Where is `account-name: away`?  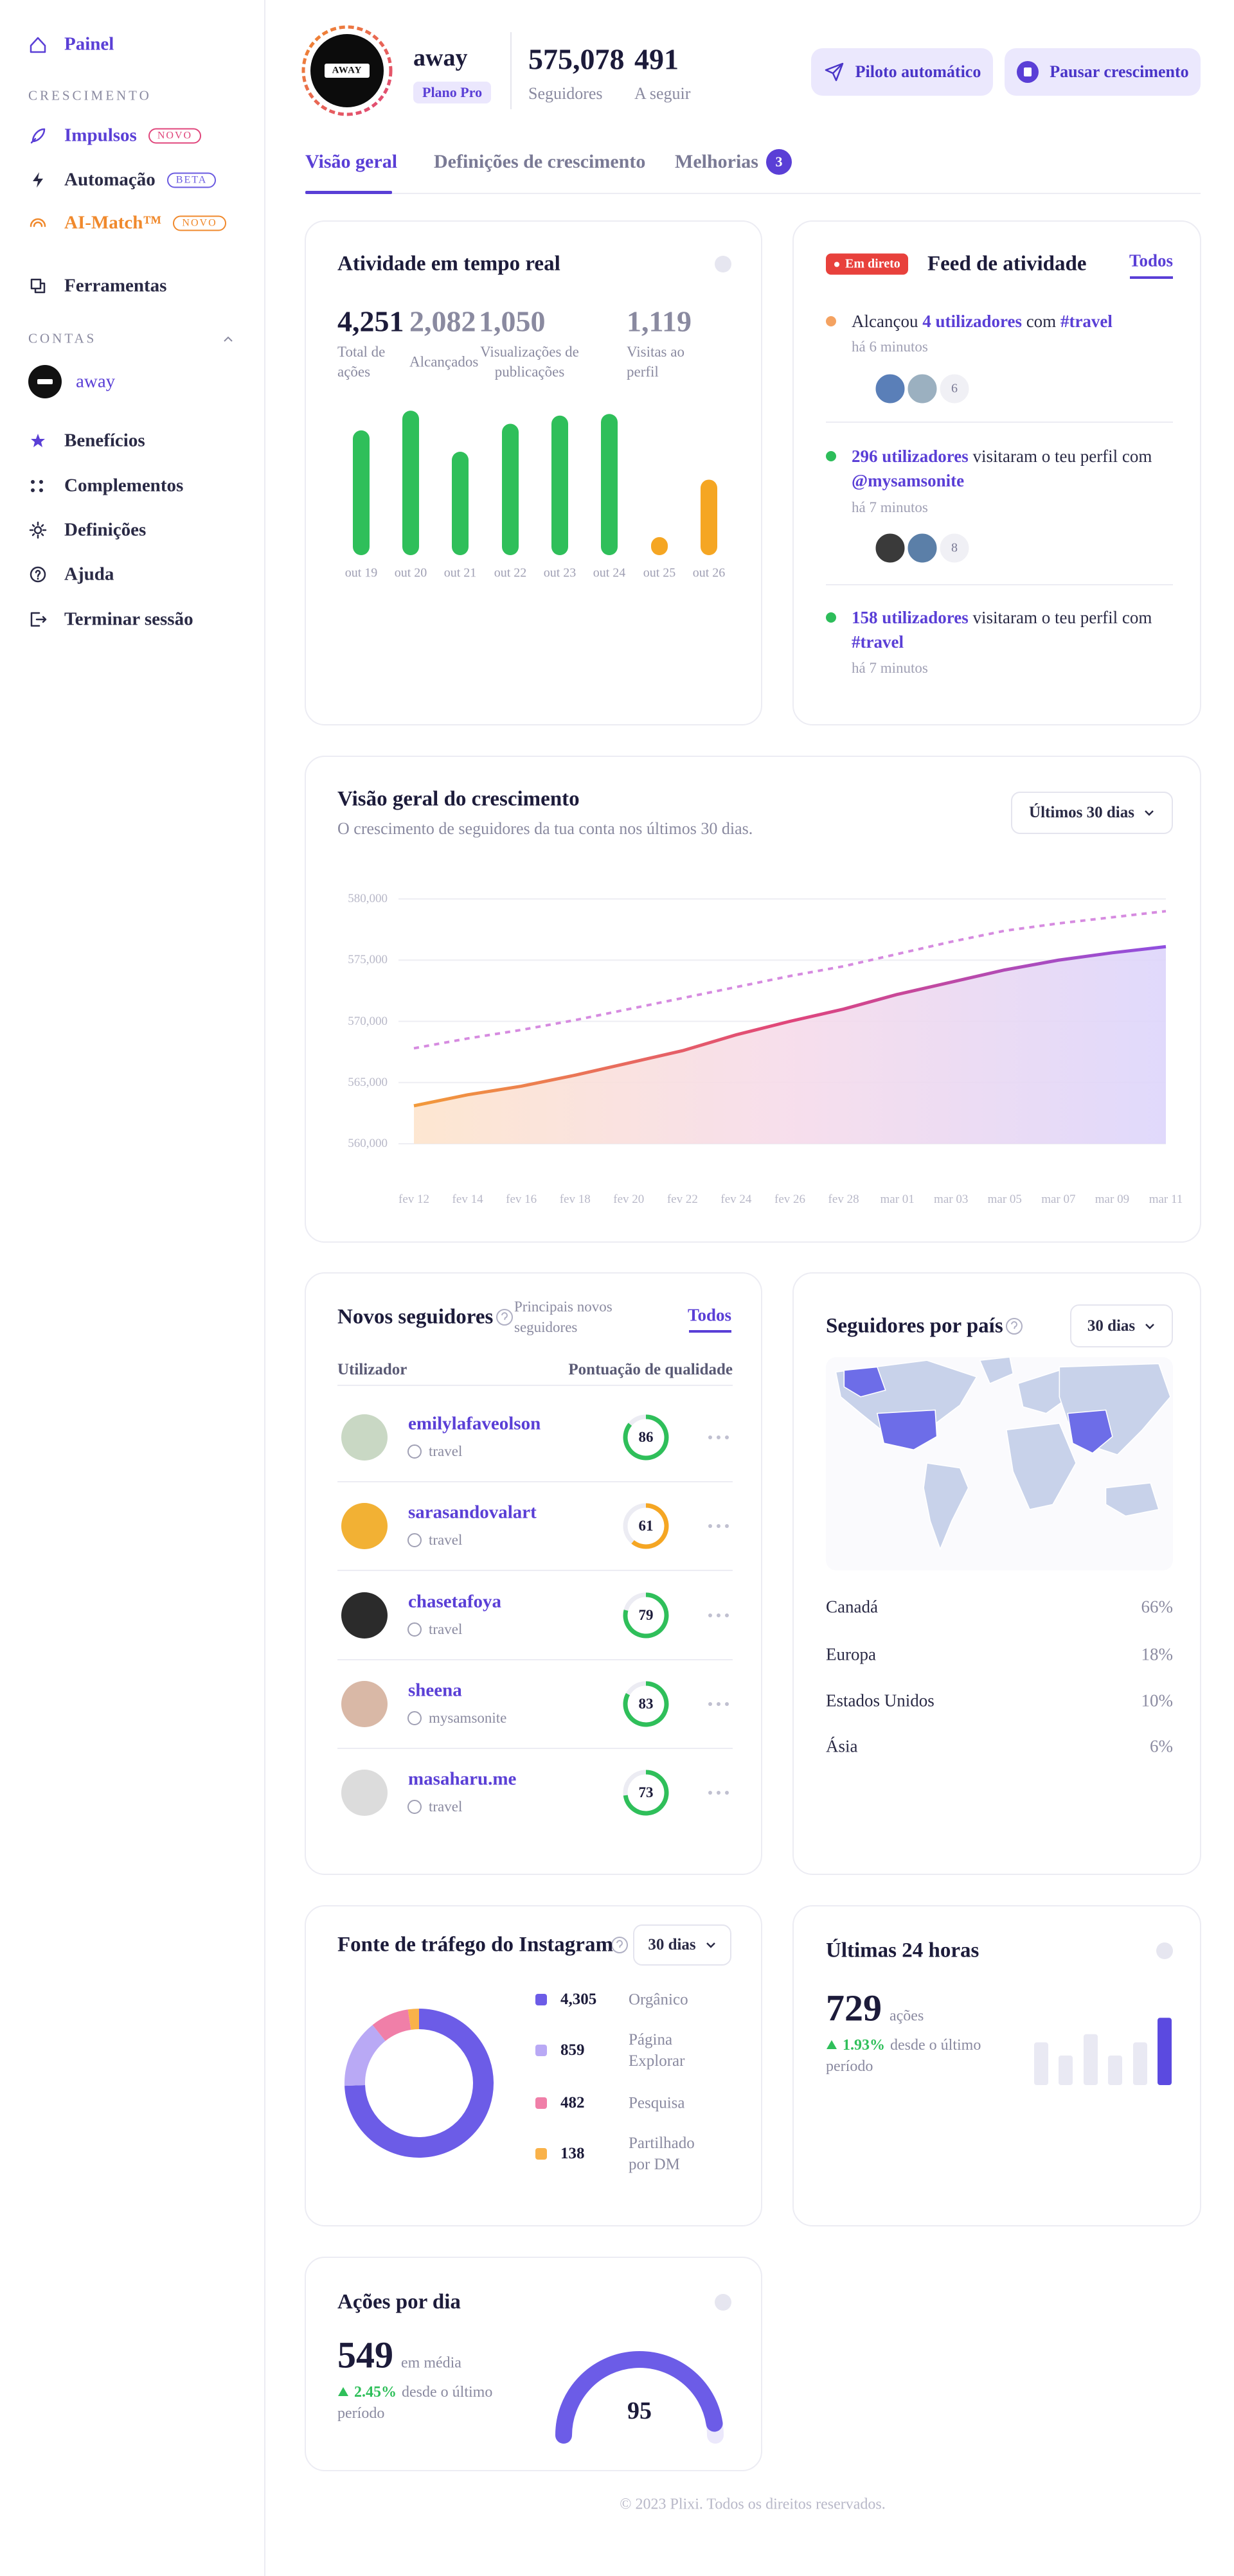 account-name: away is located at coordinates (96, 382).